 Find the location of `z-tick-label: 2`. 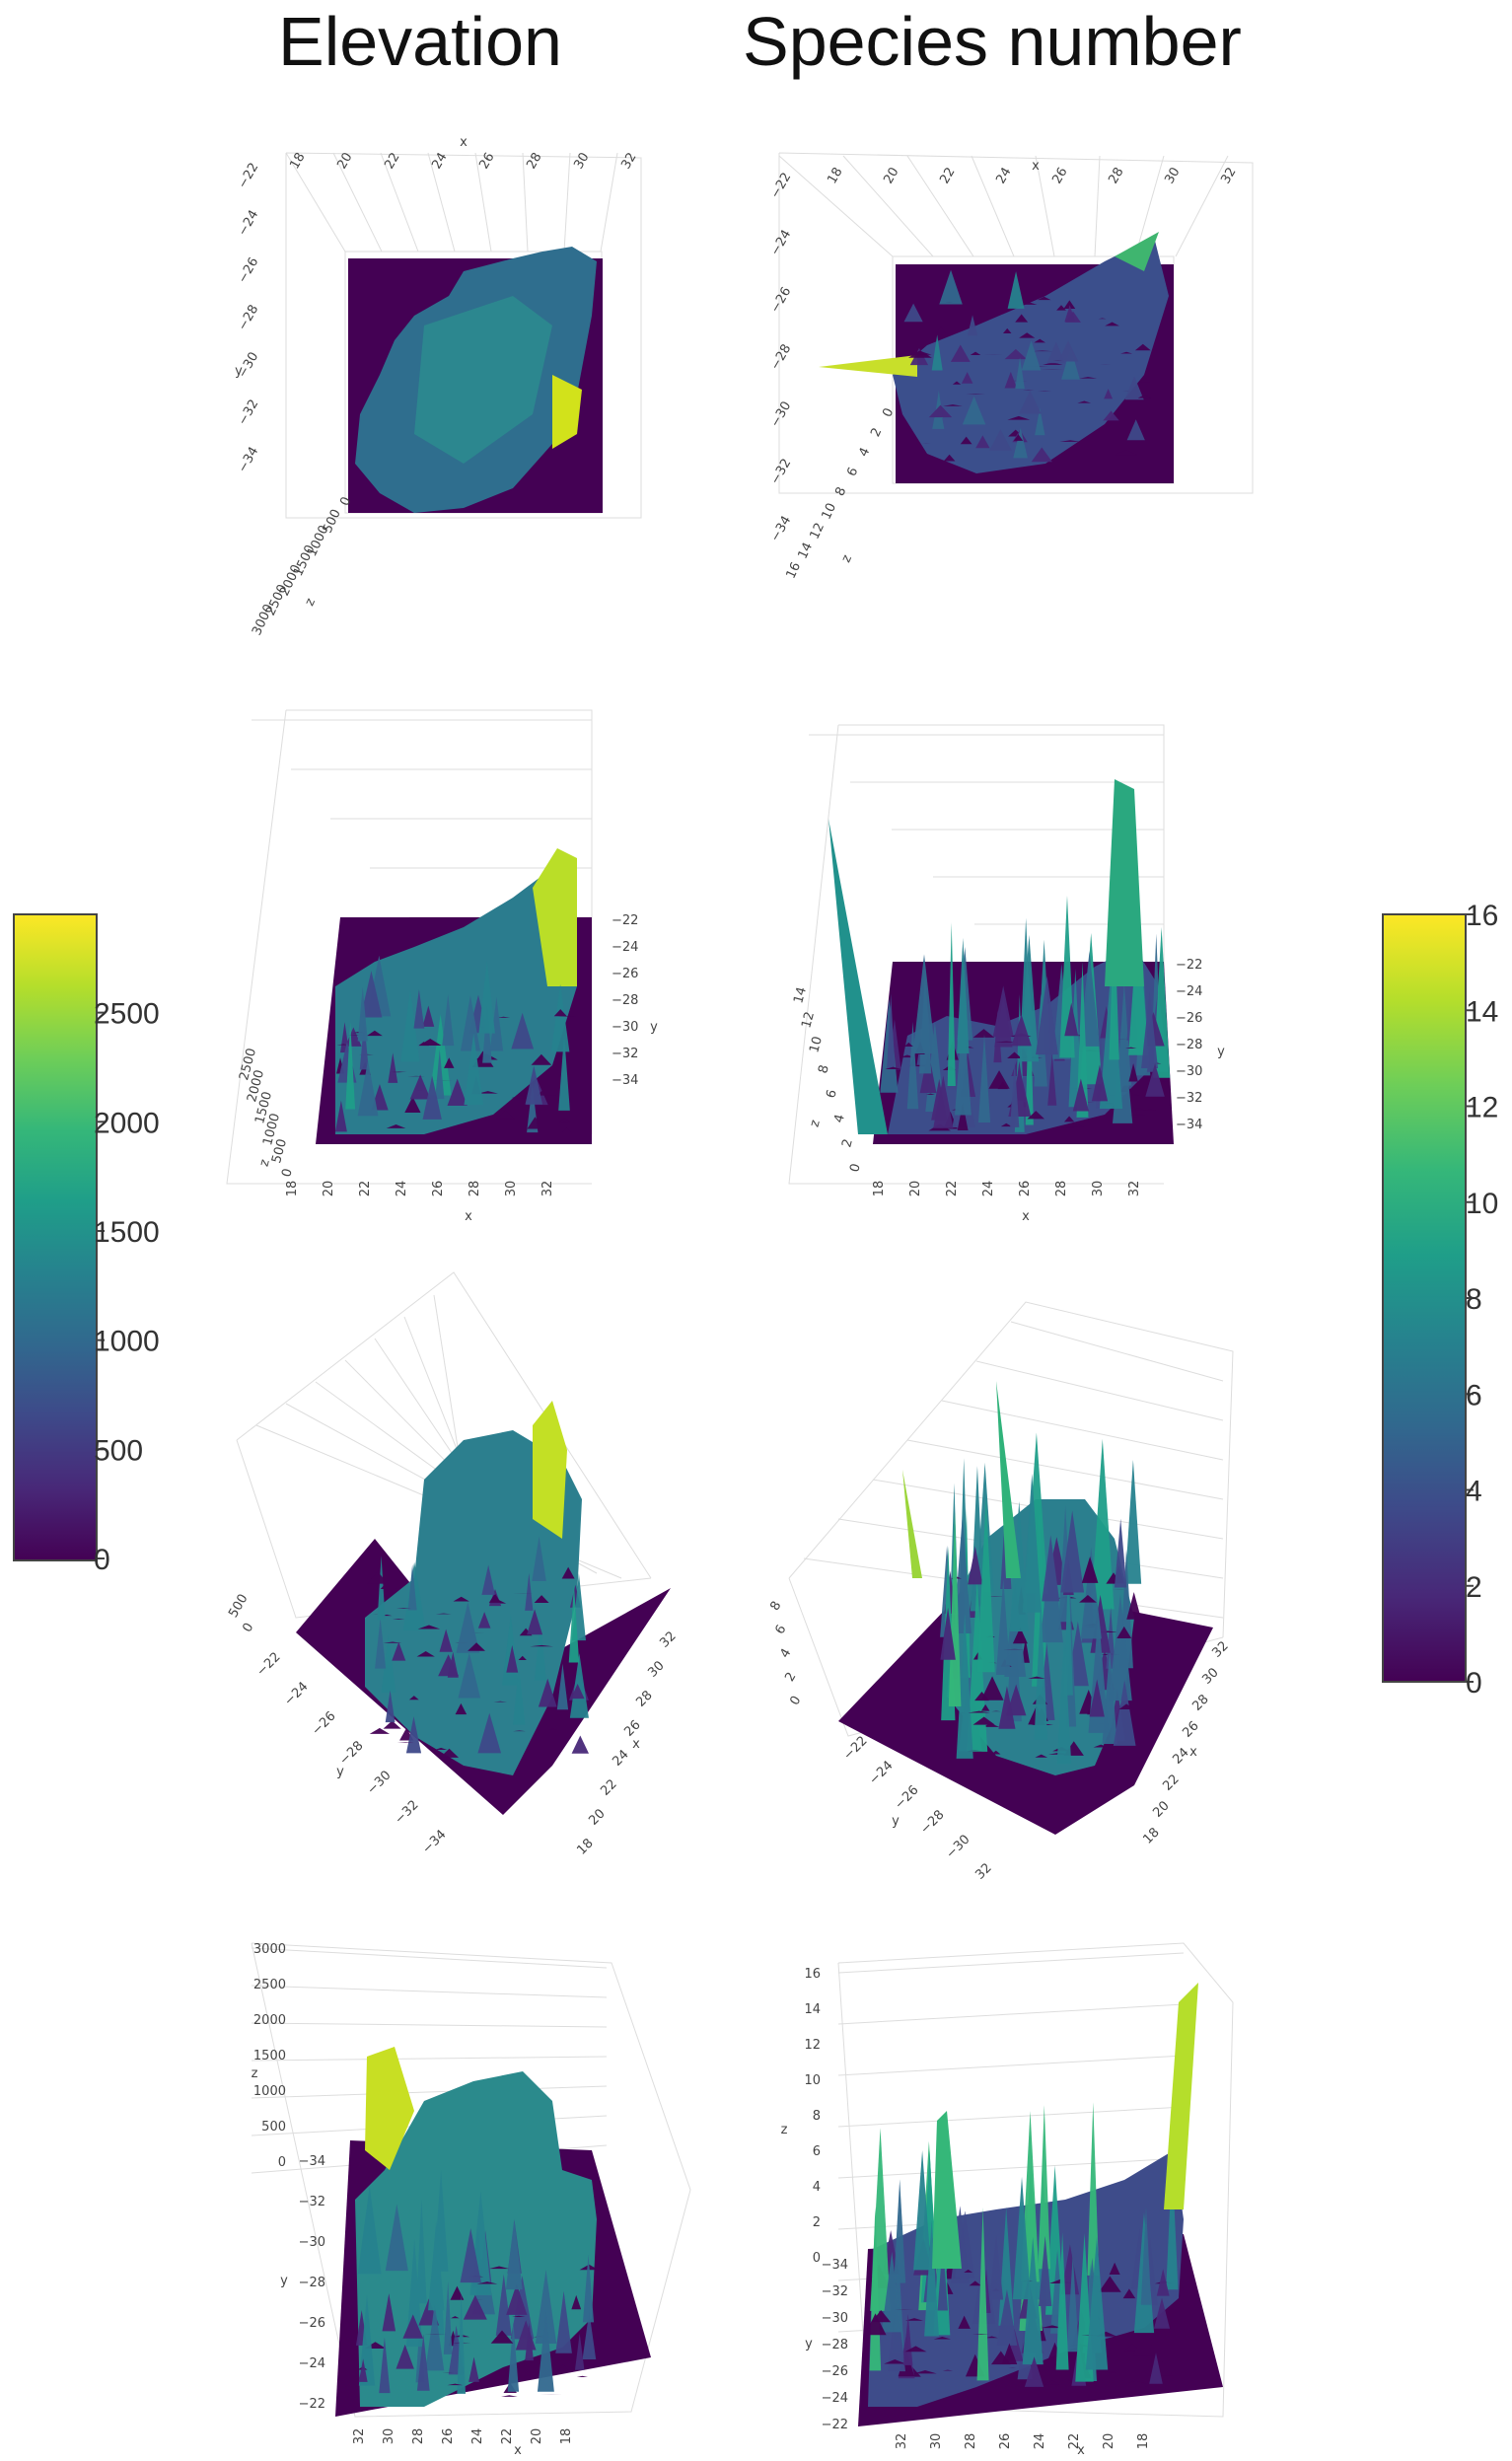

z-tick-label: 2 is located at coordinates (817, 2222).